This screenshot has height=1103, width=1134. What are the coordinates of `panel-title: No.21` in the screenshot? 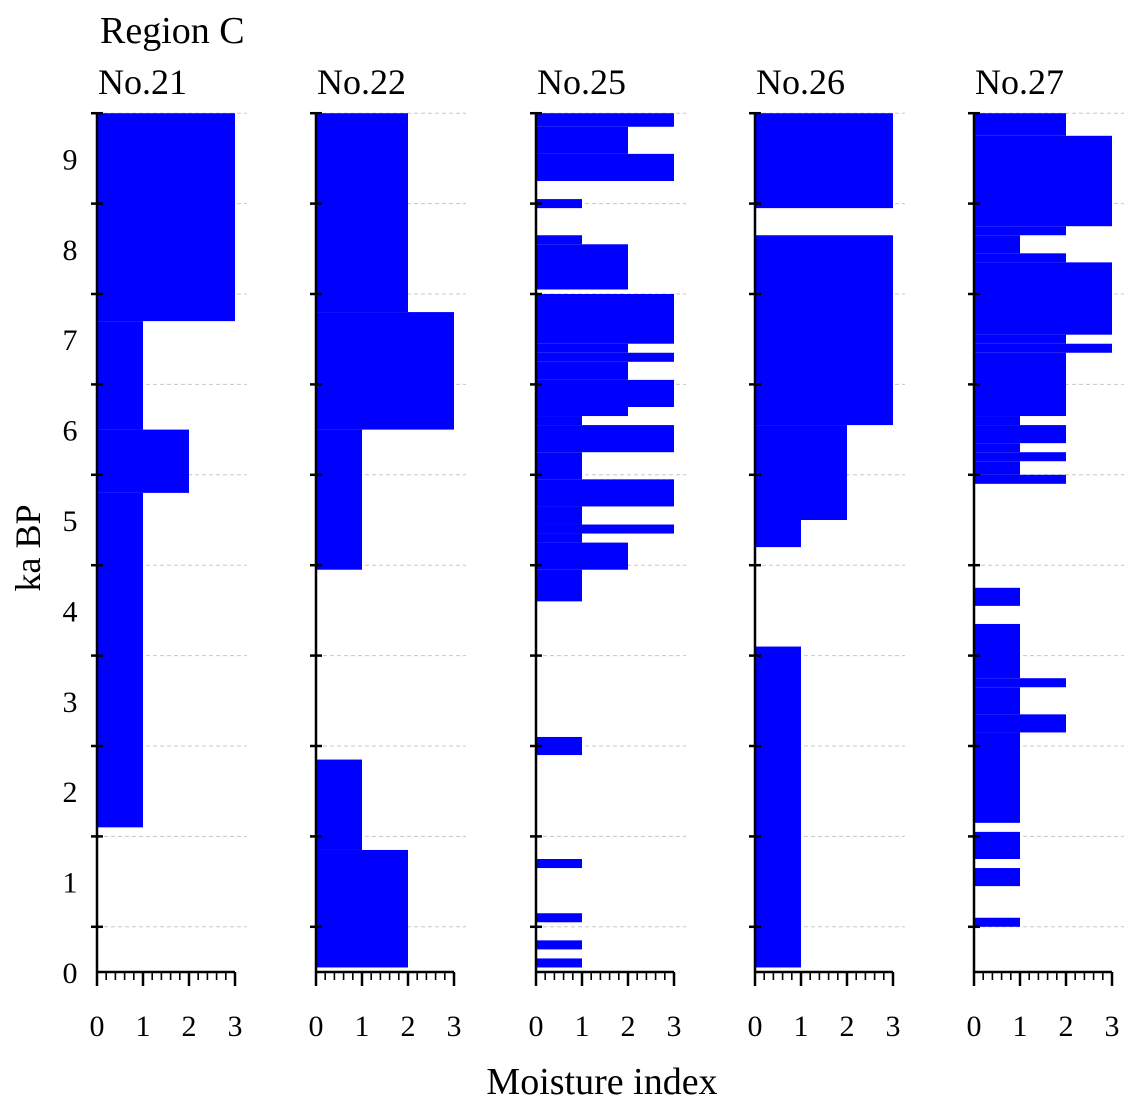 It's located at (142, 82).